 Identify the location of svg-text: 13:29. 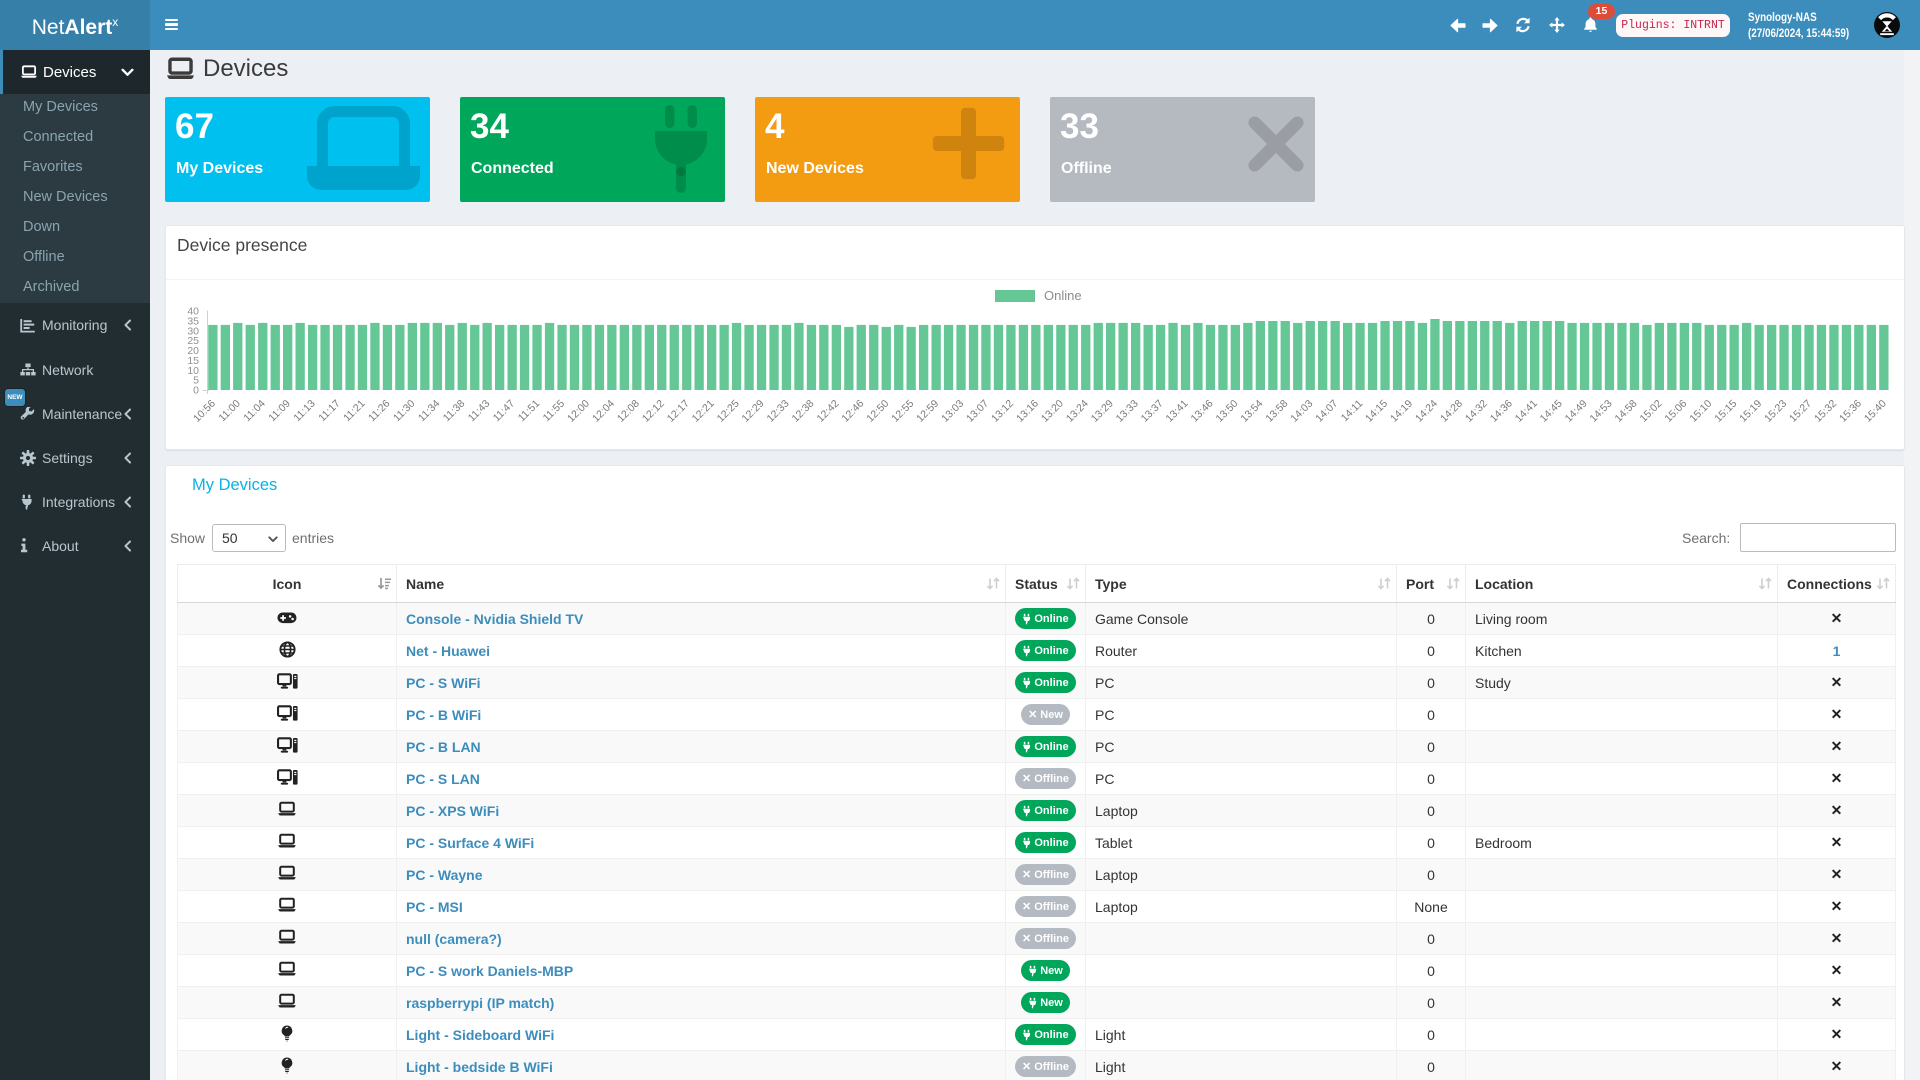
(1102, 411).